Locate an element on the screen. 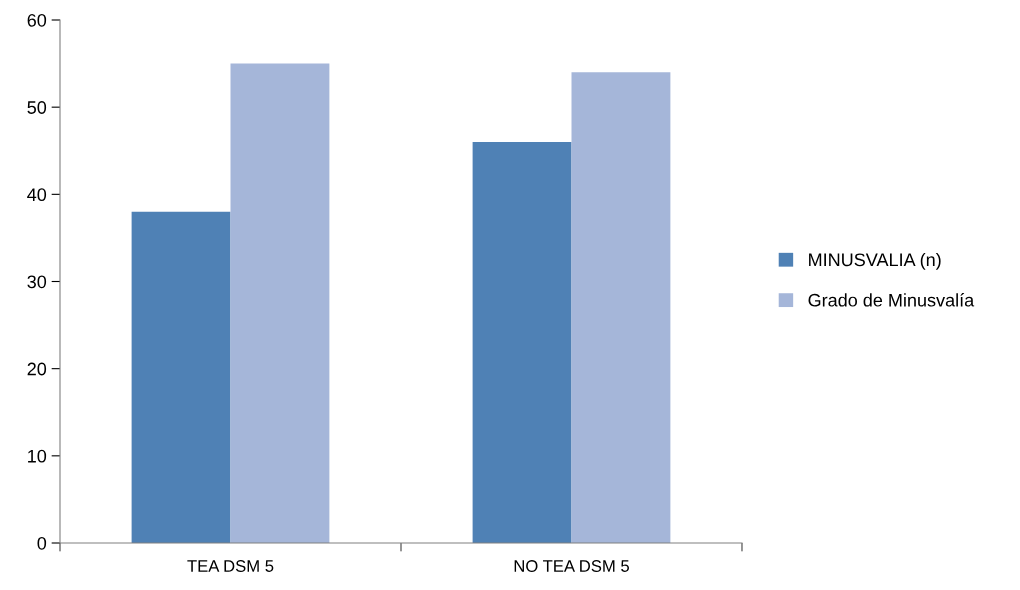  y-tick-label: 40 is located at coordinates (37, 195).